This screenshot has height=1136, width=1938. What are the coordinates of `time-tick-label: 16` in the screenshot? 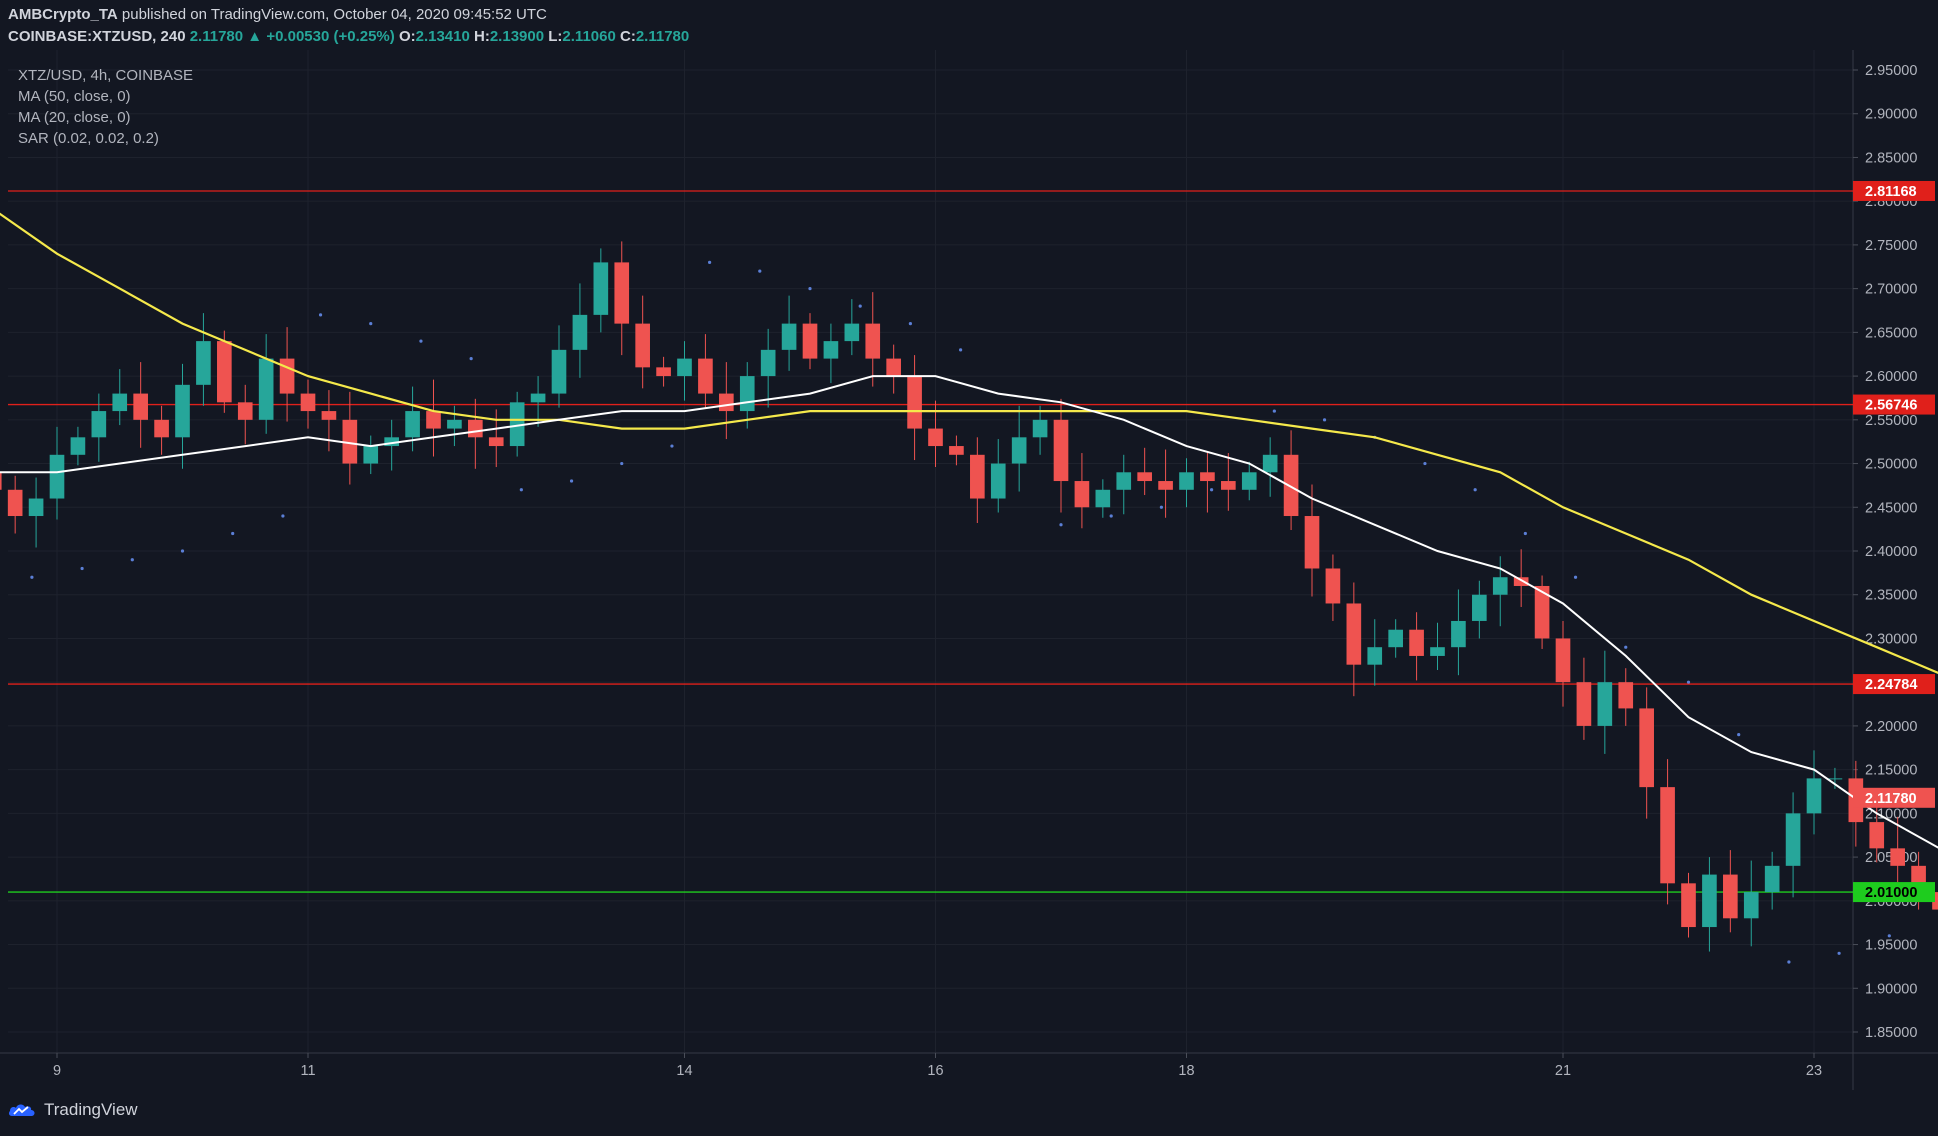 It's located at (935, 1071).